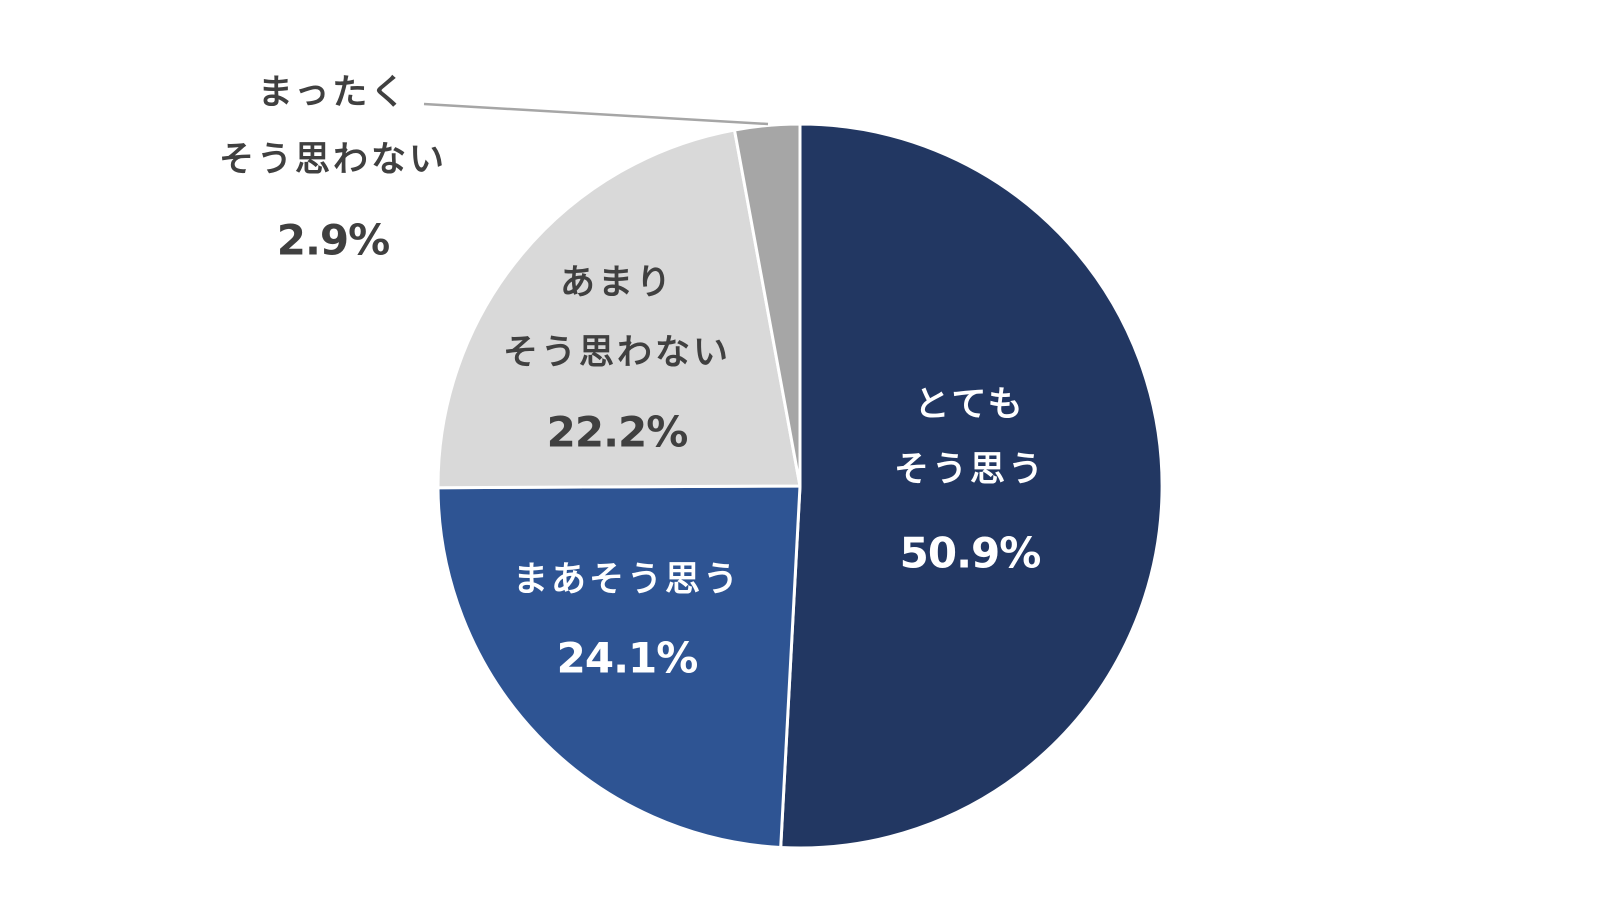 Image resolution: width=1600 pixels, height=900 pixels. Describe the element at coordinates (333, 93) in the screenshot. I see `slice-label-4-line-1: まったく` at that location.